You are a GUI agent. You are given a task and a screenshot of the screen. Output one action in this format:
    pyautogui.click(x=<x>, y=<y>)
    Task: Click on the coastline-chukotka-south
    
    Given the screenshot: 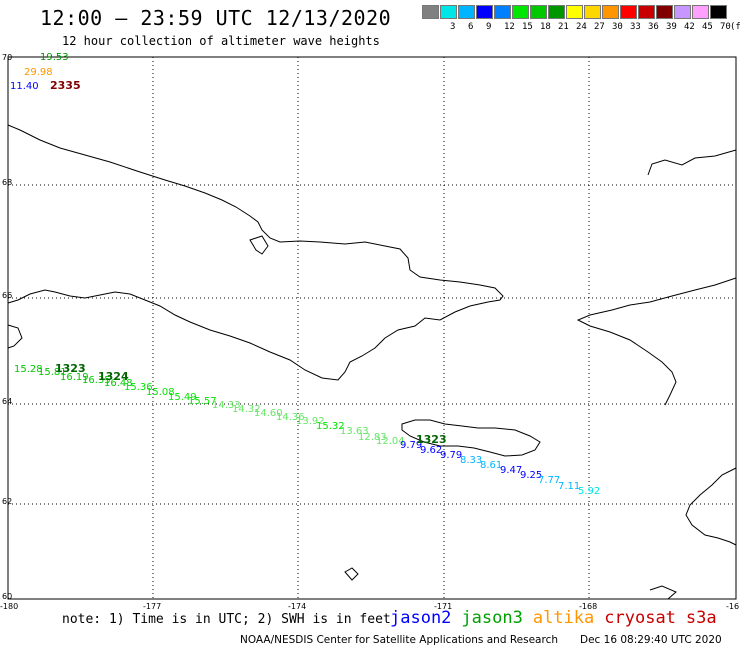 What is the action you would take?
    pyautogui.click(x=248, y=335)
    